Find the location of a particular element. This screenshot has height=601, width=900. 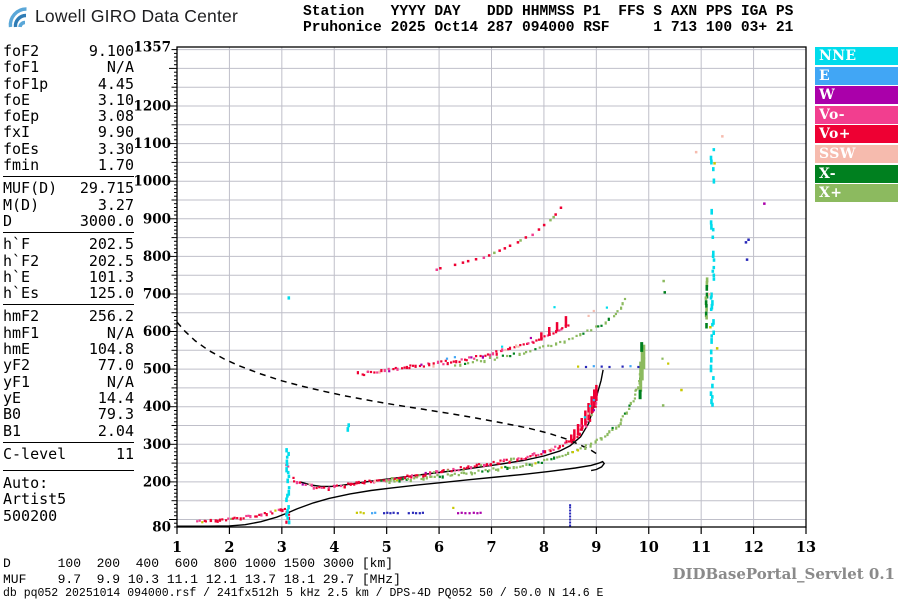

servlet-version: DIDBasePortal_Servlet 0.1 is located at coordinates (783, 574).